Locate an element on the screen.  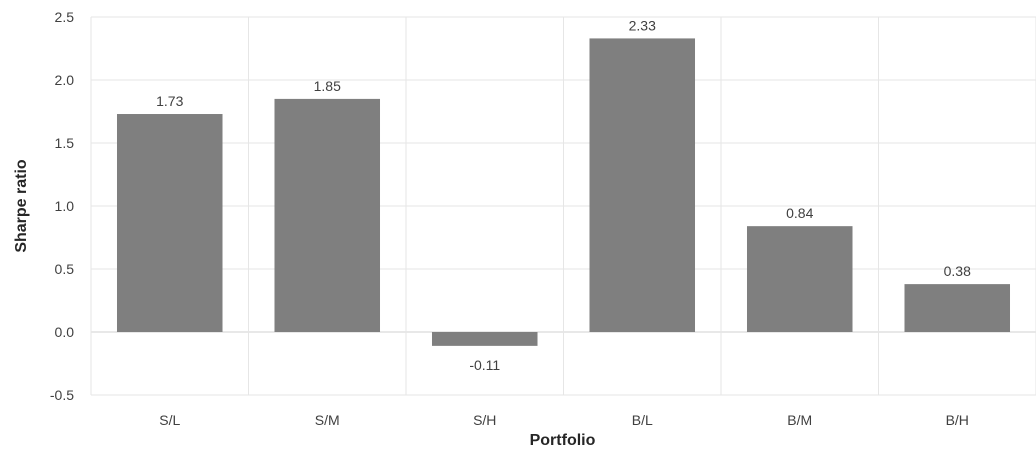
bar-s-l is located at coordinates (169, 223).